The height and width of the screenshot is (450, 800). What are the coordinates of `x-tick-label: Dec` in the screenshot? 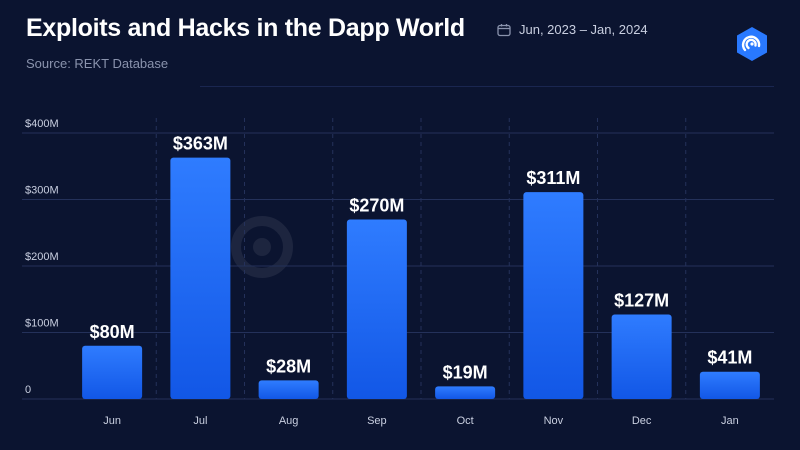 It's located at (642, 421).